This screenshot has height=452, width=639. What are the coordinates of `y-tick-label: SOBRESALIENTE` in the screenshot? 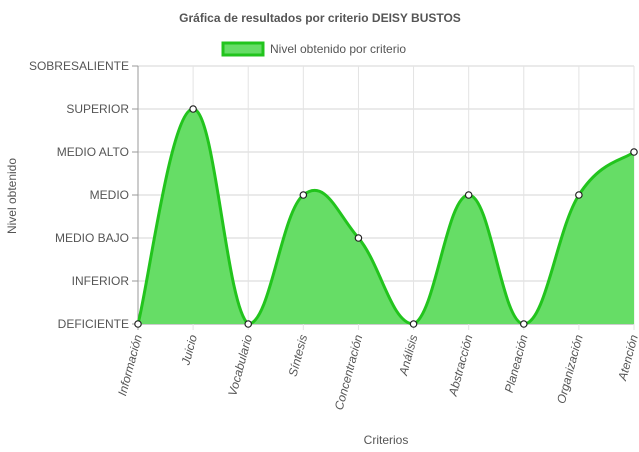 It's located at (79, 66).